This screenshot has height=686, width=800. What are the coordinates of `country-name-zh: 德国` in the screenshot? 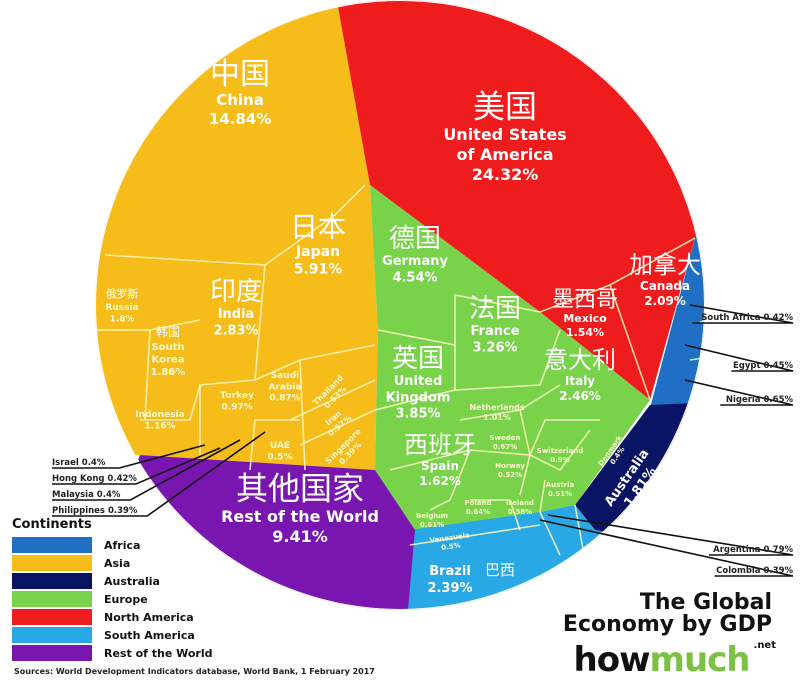 It's located at (415, 239).